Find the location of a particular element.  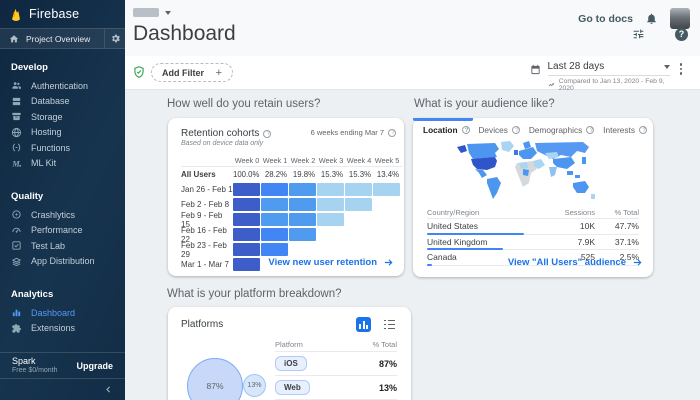

platform-table-header: Platform % Total is located at coordinates (336, 345).